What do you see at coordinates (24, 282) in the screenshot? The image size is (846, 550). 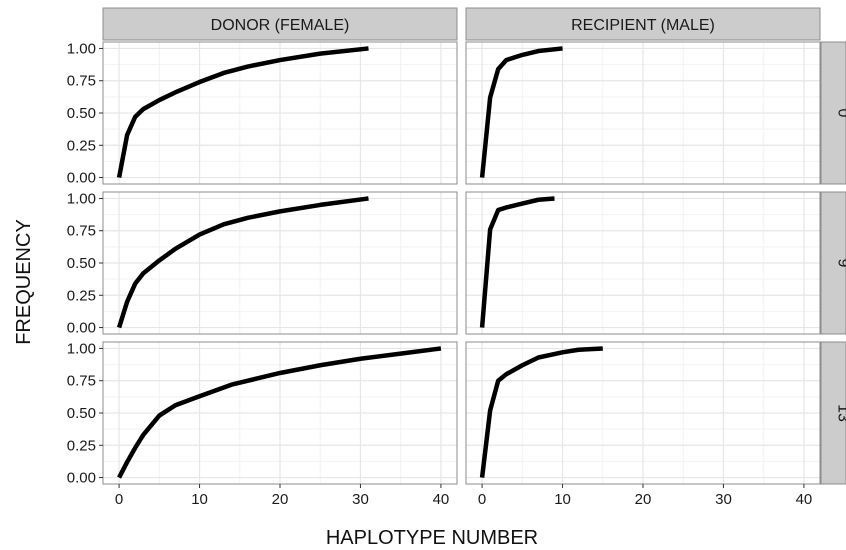 I see `y-axis-title: FREQUENCY` at bounding box center [24, 282].